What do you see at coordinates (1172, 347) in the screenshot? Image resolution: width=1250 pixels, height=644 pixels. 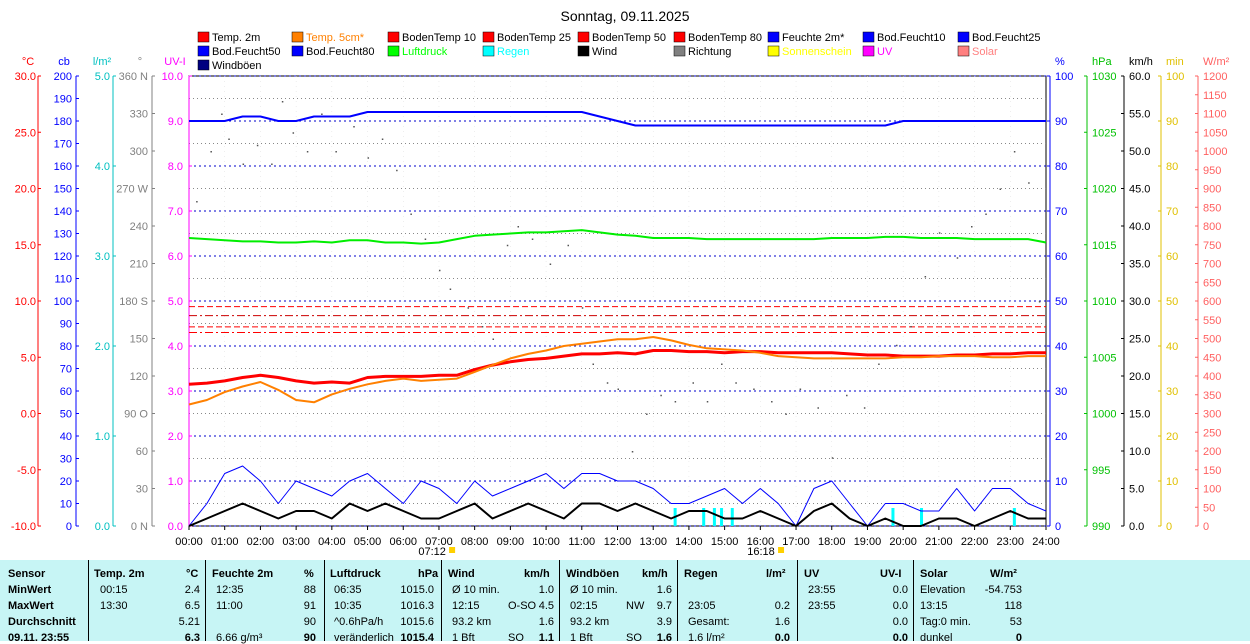 I see `axis-tick-label-sunmin: 40` at bounding box center [1172, 347].